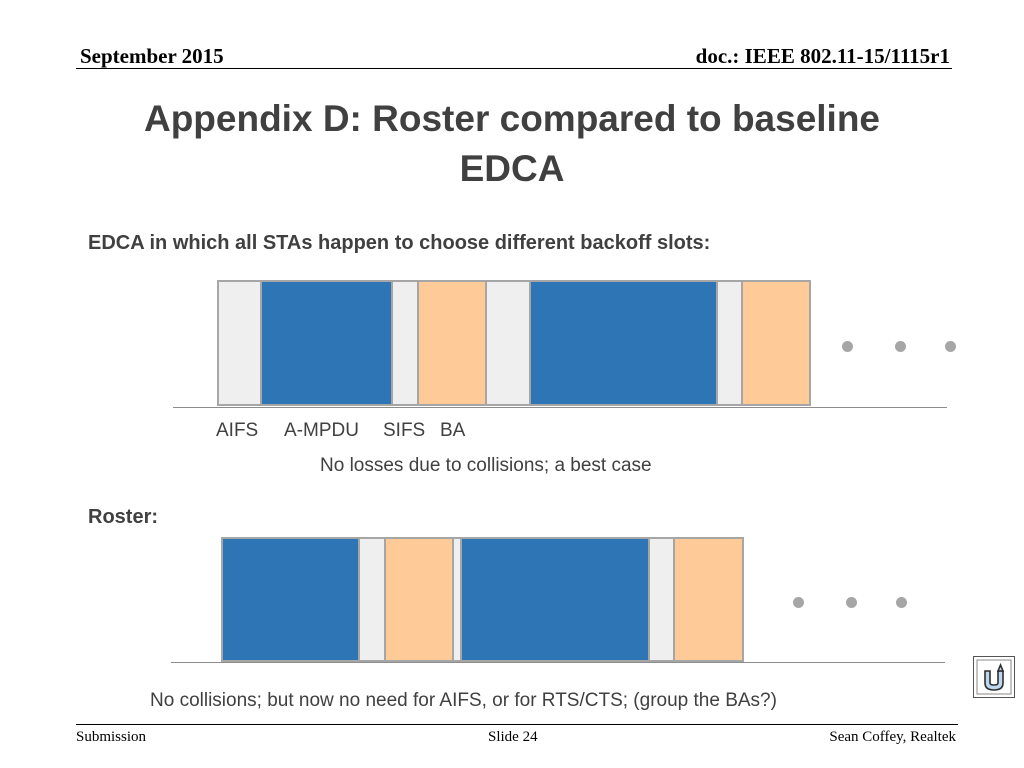  What do you see at coordinates (513, 737) in the screenshot?
I see `footer-slide-number: Slide 24` at bounding box center [513, 737].